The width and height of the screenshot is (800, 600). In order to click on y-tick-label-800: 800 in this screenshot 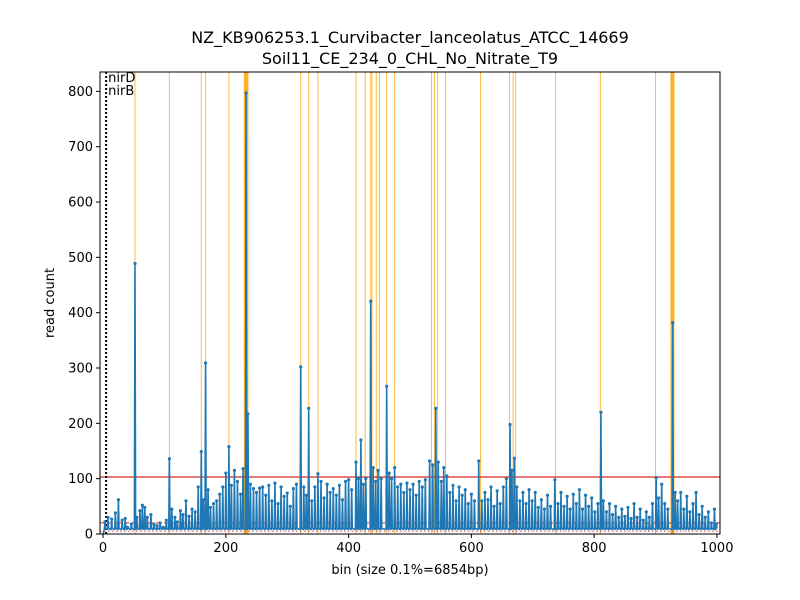, I will do `click(80, 92)`.